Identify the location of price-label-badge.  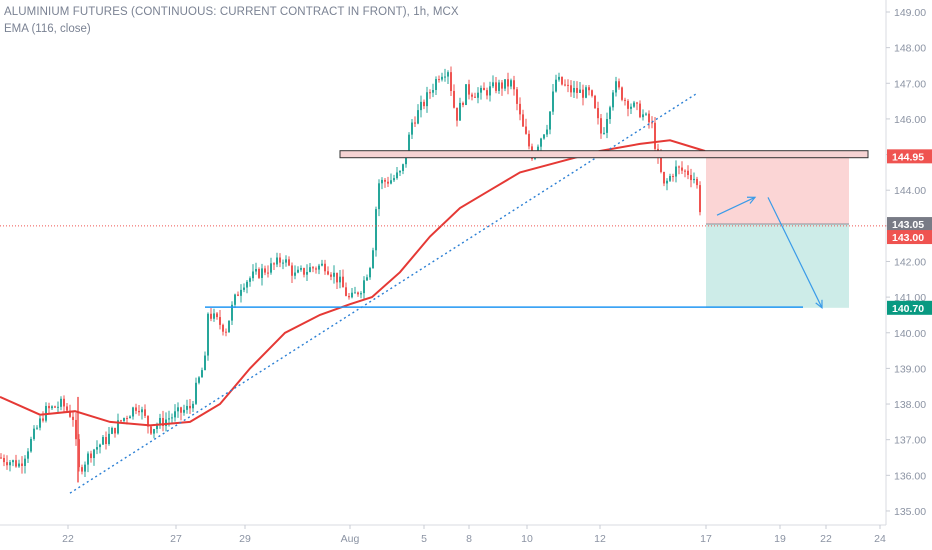
(909, 237).